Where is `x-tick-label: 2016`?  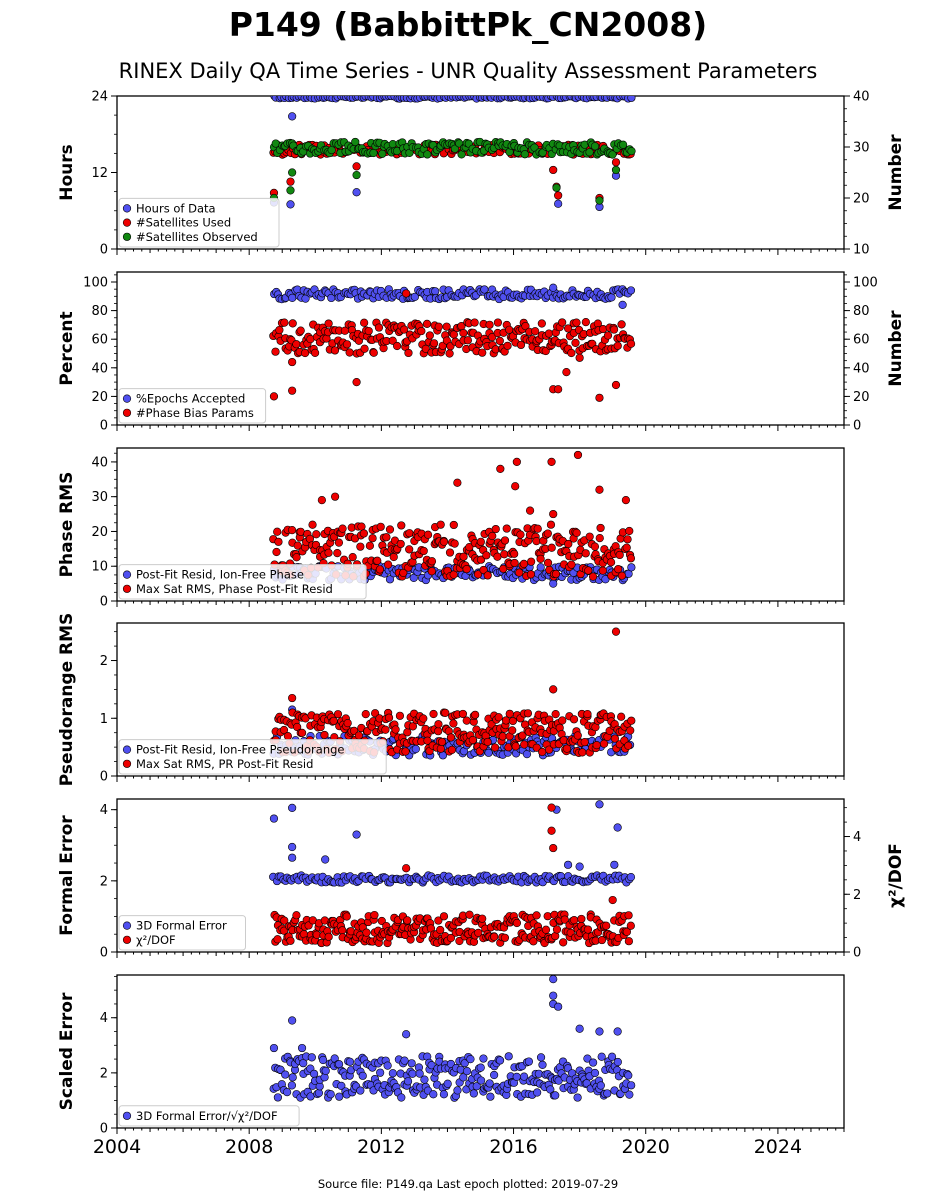 x-tick-label: 2016 is located at coordinates (513, 1147).